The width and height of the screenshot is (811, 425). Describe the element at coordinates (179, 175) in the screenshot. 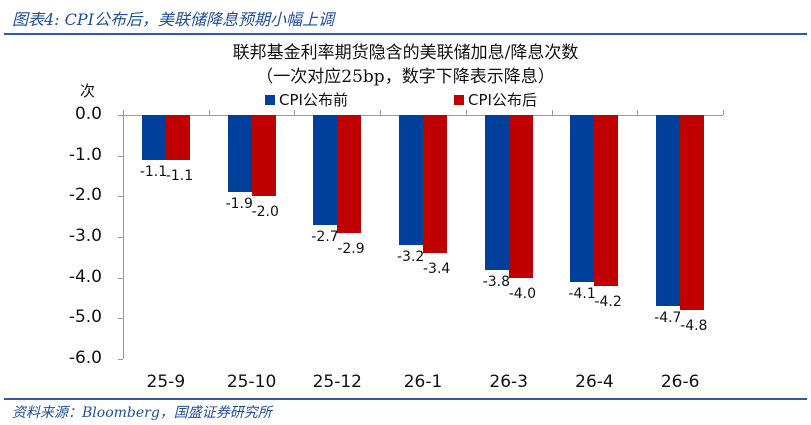

I see `value-label-after: -1.1` at that location.